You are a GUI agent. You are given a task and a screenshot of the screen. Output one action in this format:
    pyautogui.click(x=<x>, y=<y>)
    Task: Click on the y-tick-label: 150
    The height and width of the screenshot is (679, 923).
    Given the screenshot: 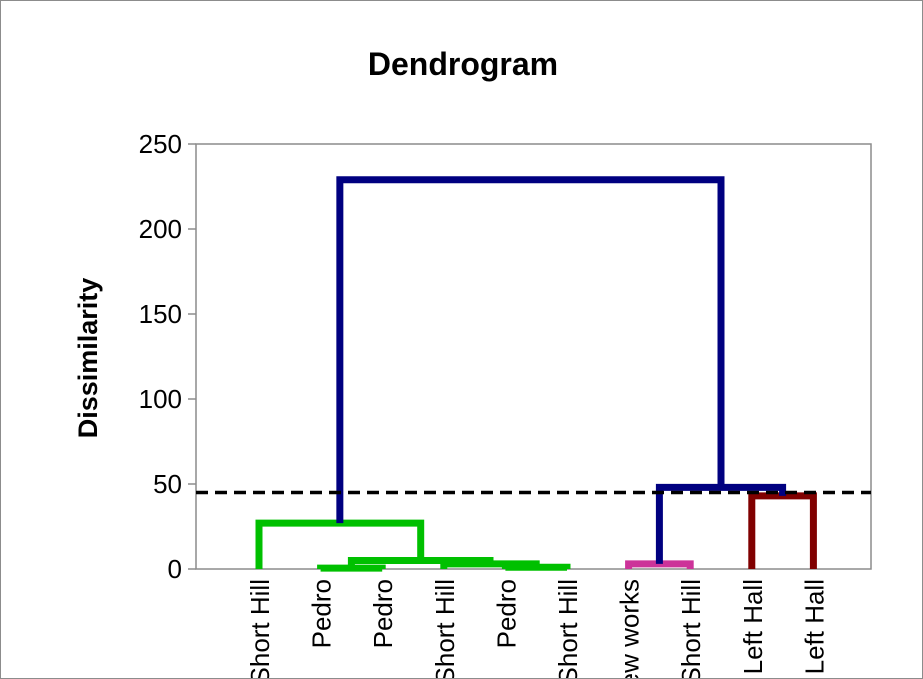 What is the action you would take?
    pyautogui.click(x=160, y=314)
    